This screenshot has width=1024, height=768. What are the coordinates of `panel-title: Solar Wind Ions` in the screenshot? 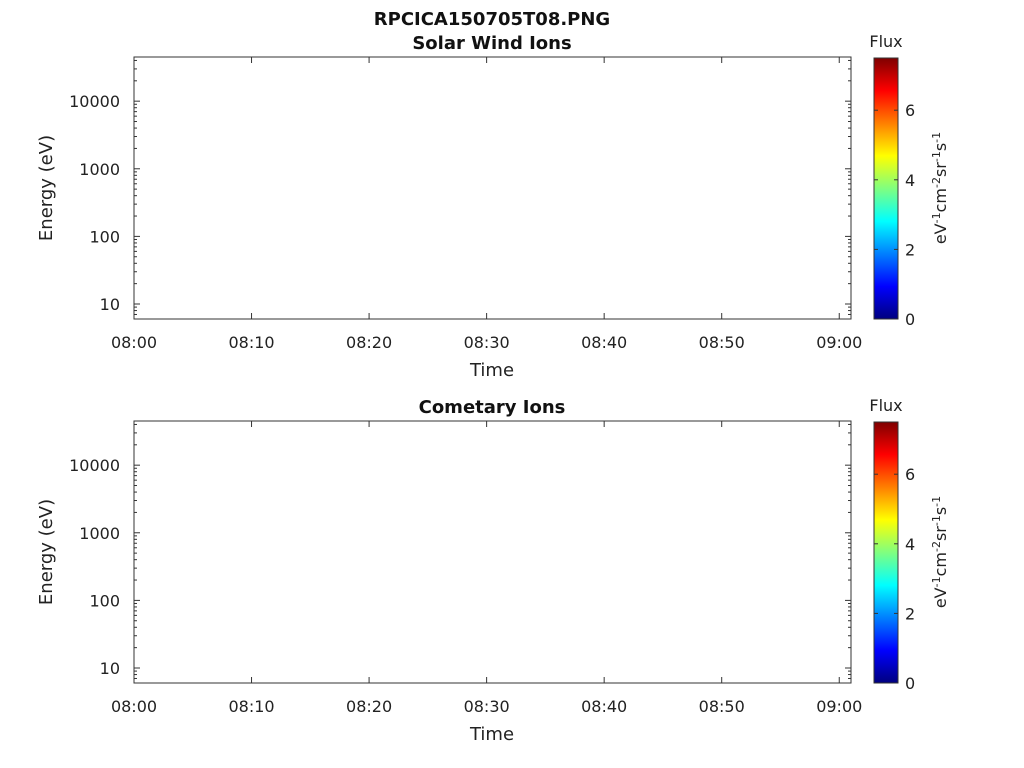 It's located at (491, 43).